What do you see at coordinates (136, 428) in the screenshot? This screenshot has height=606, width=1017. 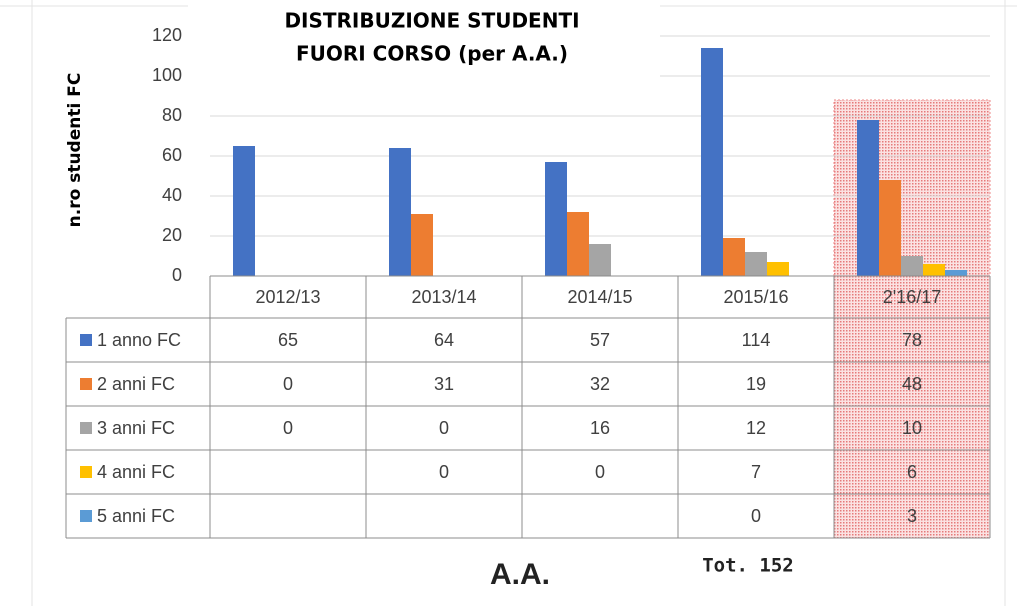 I see `legend-label: 3 anni FC` at bounding box center [136, 428].